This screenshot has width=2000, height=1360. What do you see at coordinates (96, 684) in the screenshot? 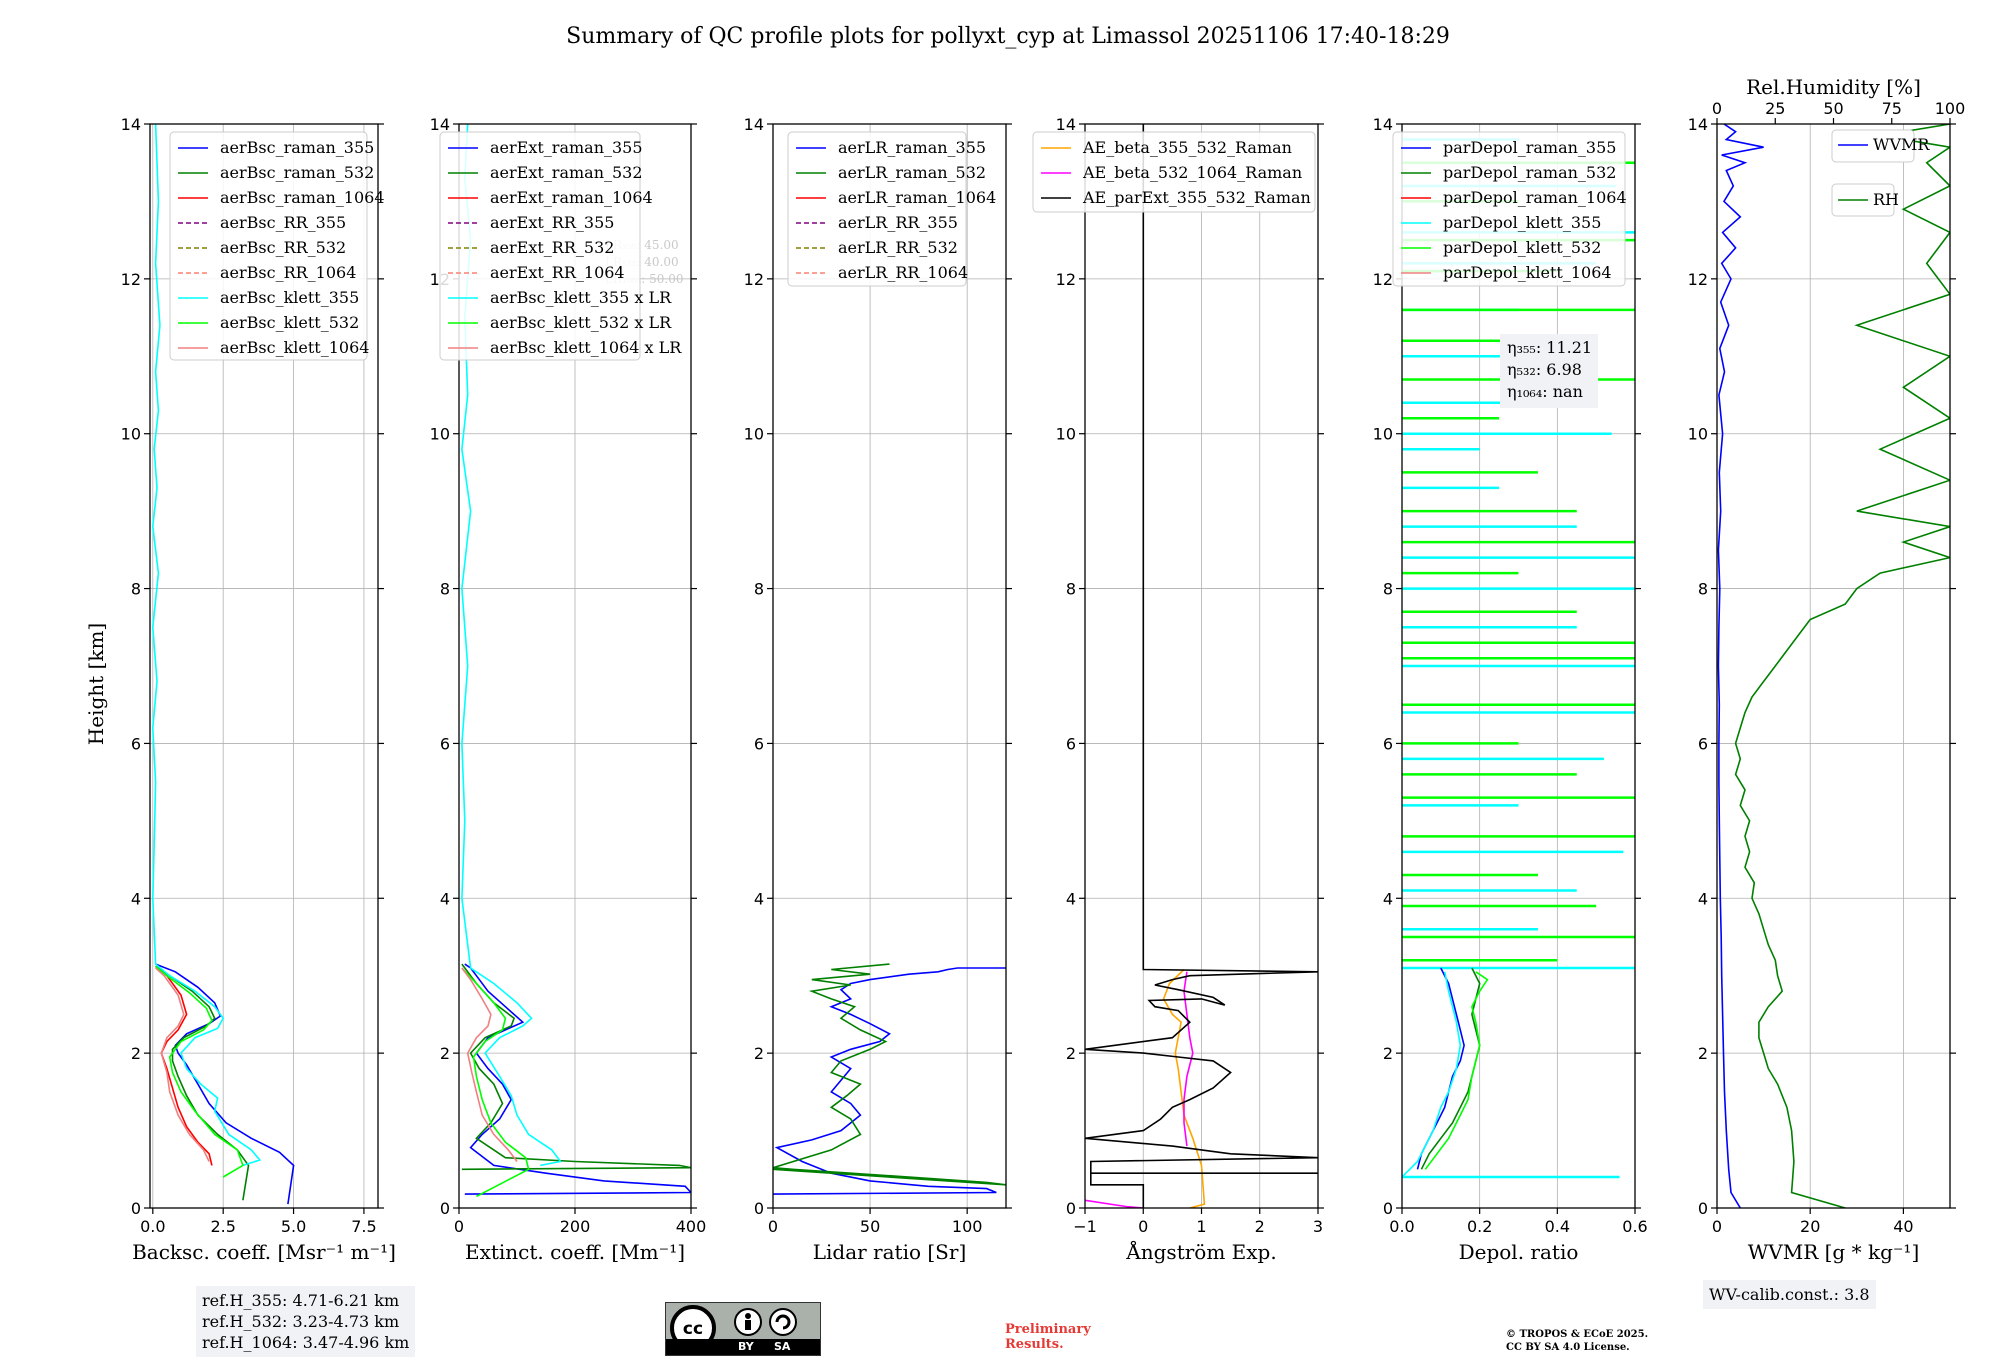
I see `height-axis-label: Height [km]` at bounding box center [96, 684].